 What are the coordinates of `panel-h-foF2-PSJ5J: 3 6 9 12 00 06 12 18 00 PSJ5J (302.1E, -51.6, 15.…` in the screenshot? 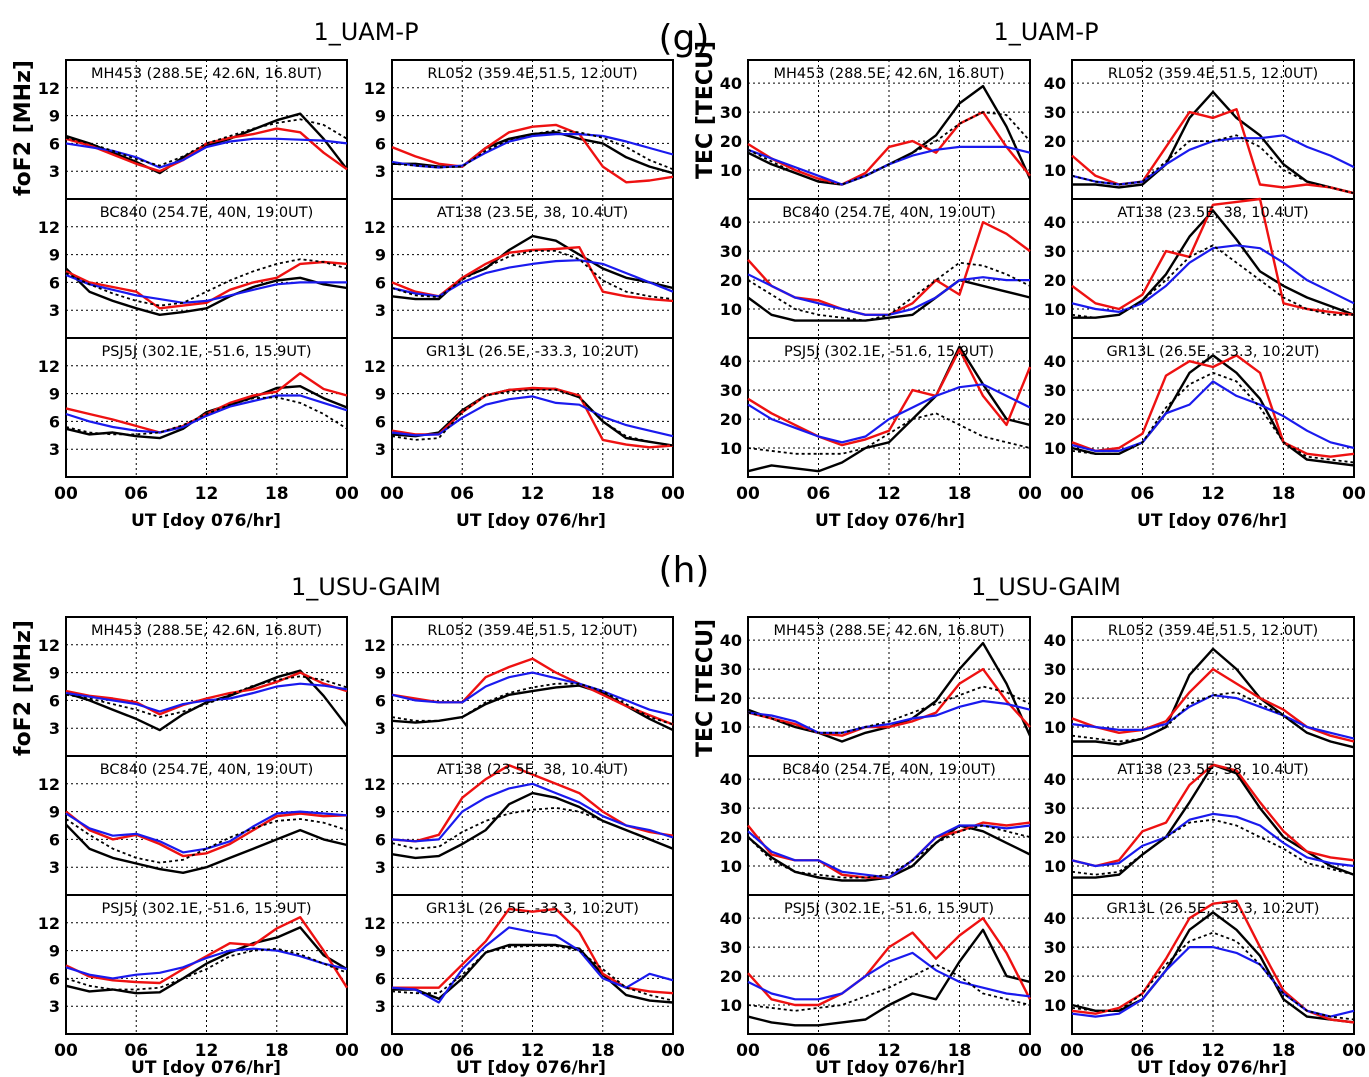 It's located at (198, 977).